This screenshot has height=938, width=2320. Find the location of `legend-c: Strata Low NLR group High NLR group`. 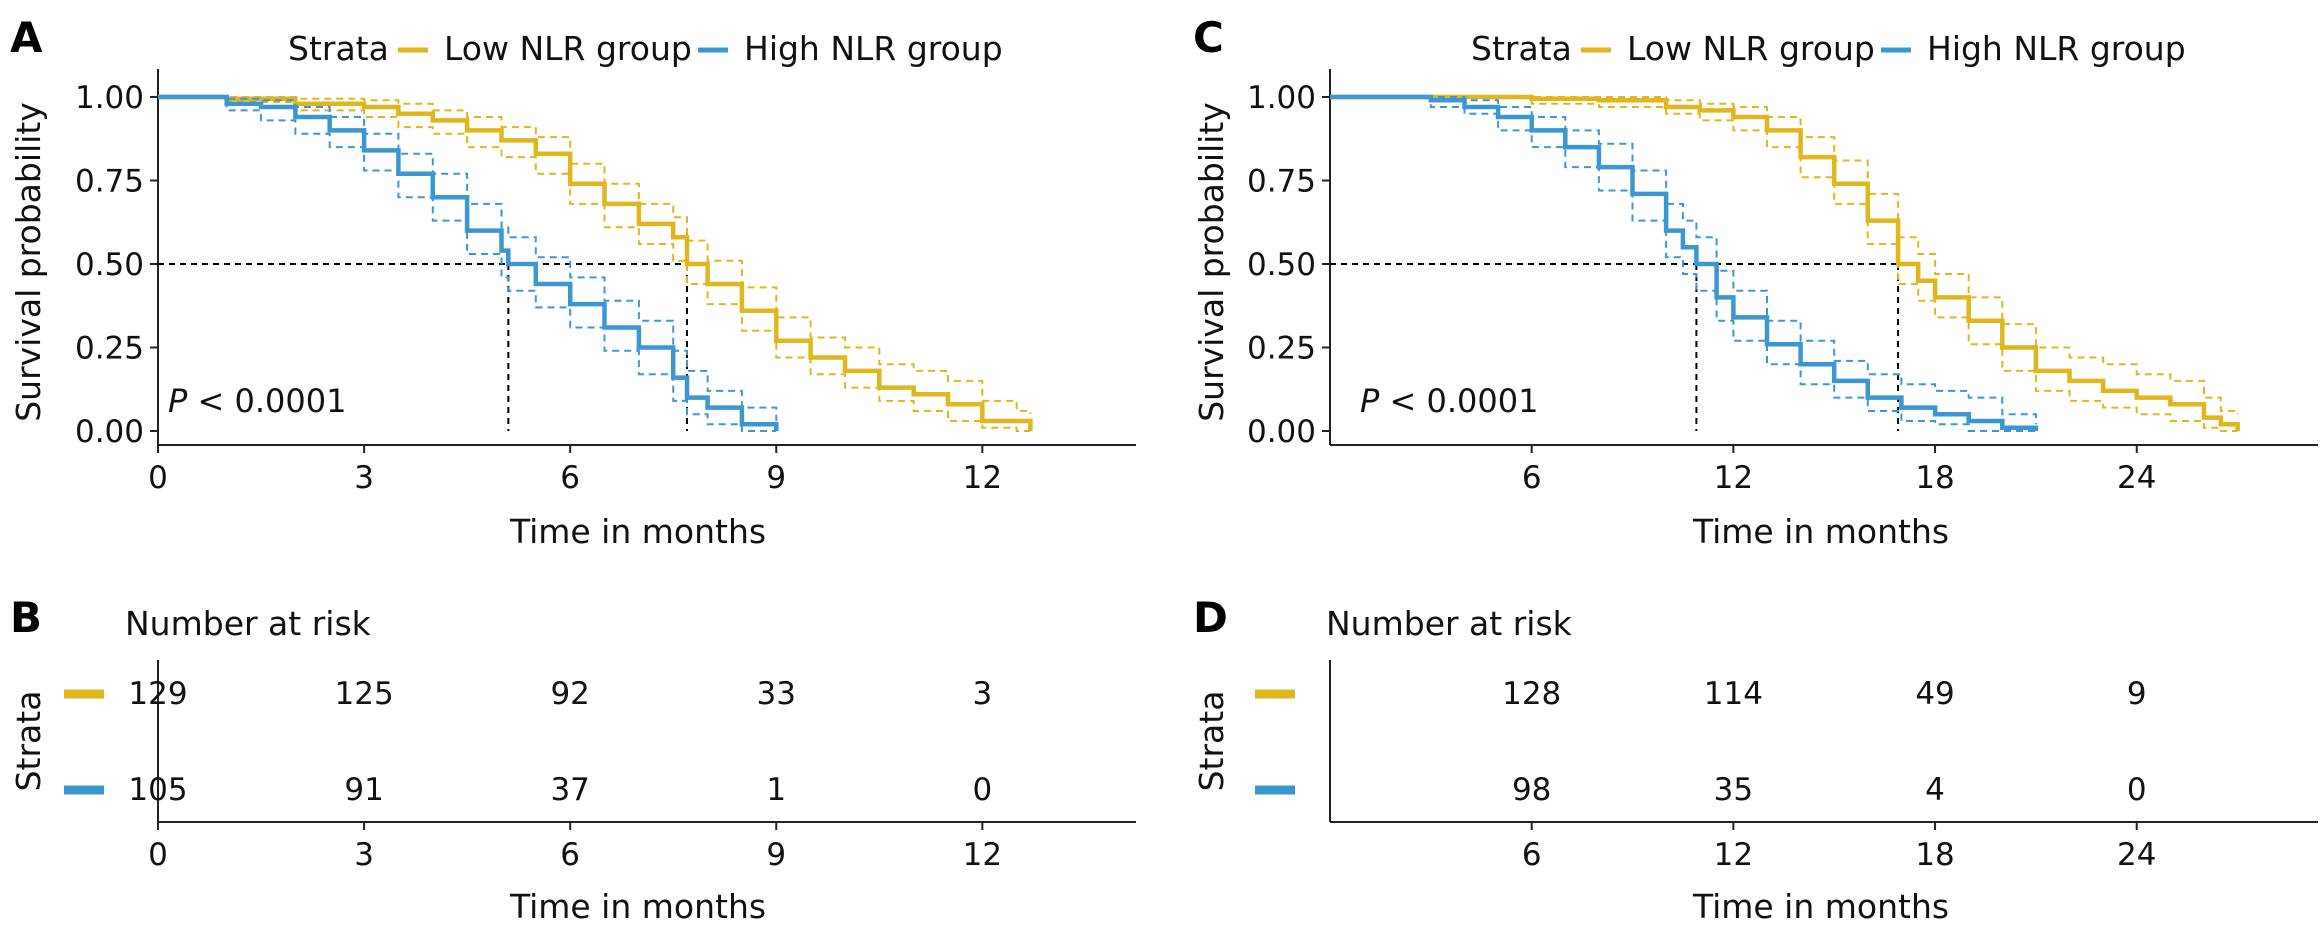

legend-c: Strata Low NLR group High NLR group is located at coordinates (1828, 48).